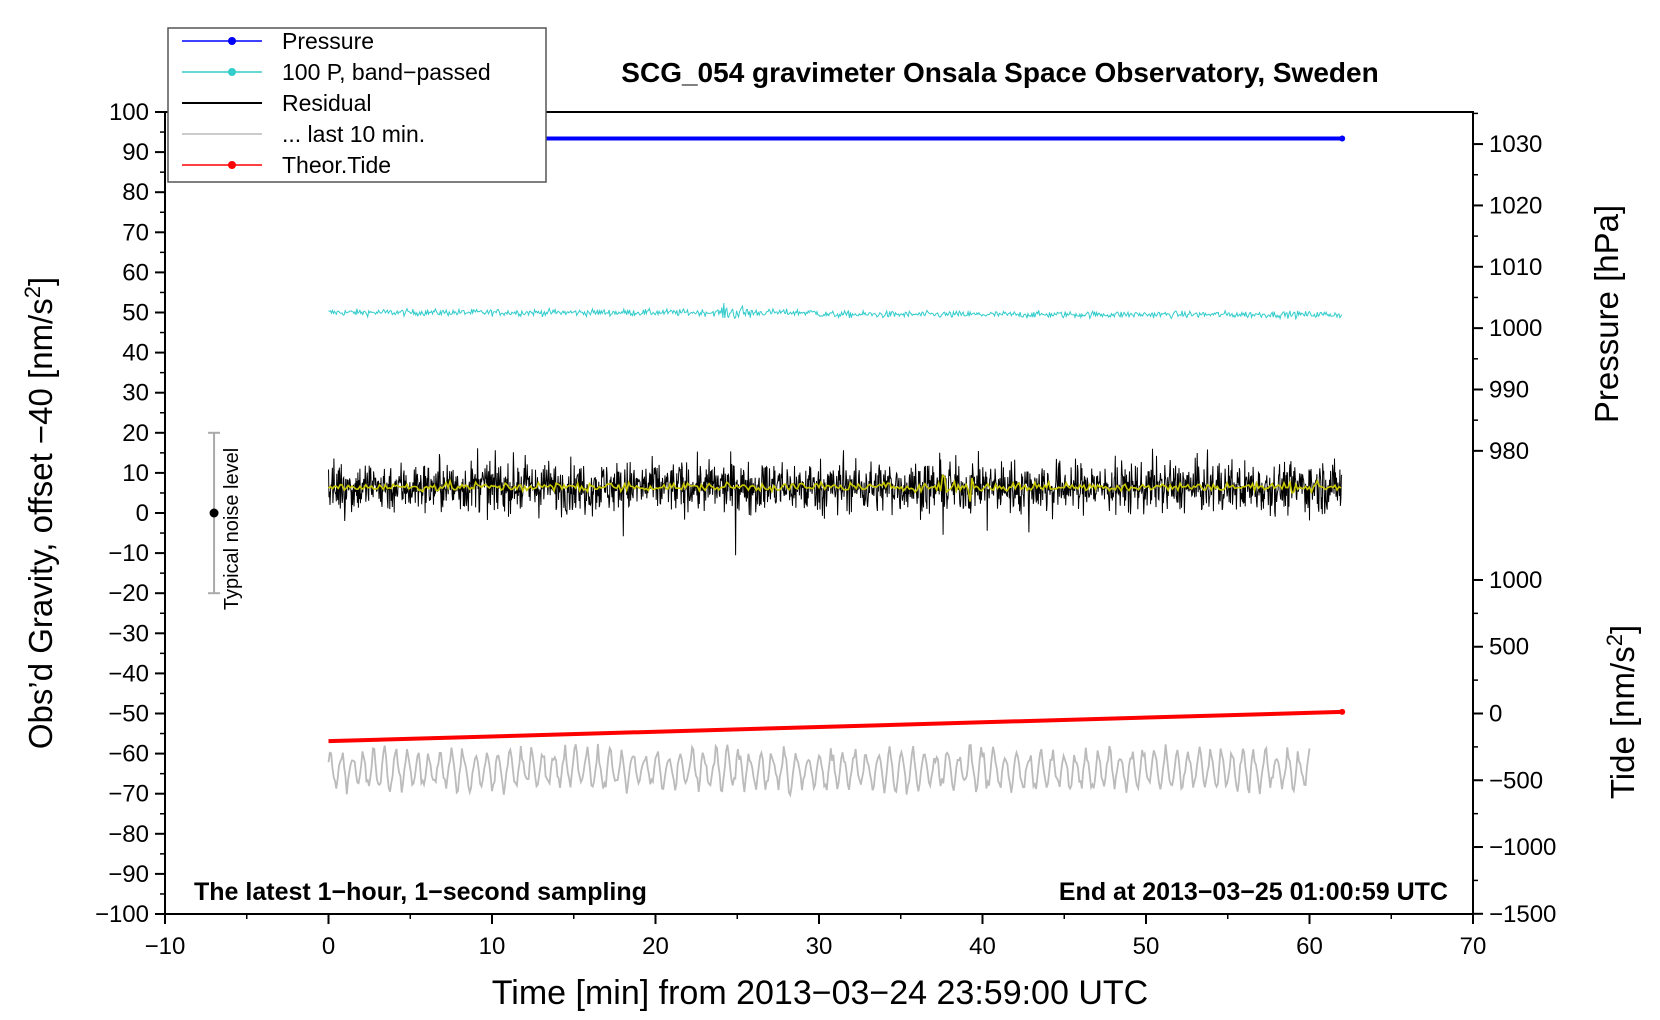 This screenshot has width=1660, height=1020. Describe the element at coordinates (492, 946) in the screenshot. I see `x-tick-label: 10` at that location.